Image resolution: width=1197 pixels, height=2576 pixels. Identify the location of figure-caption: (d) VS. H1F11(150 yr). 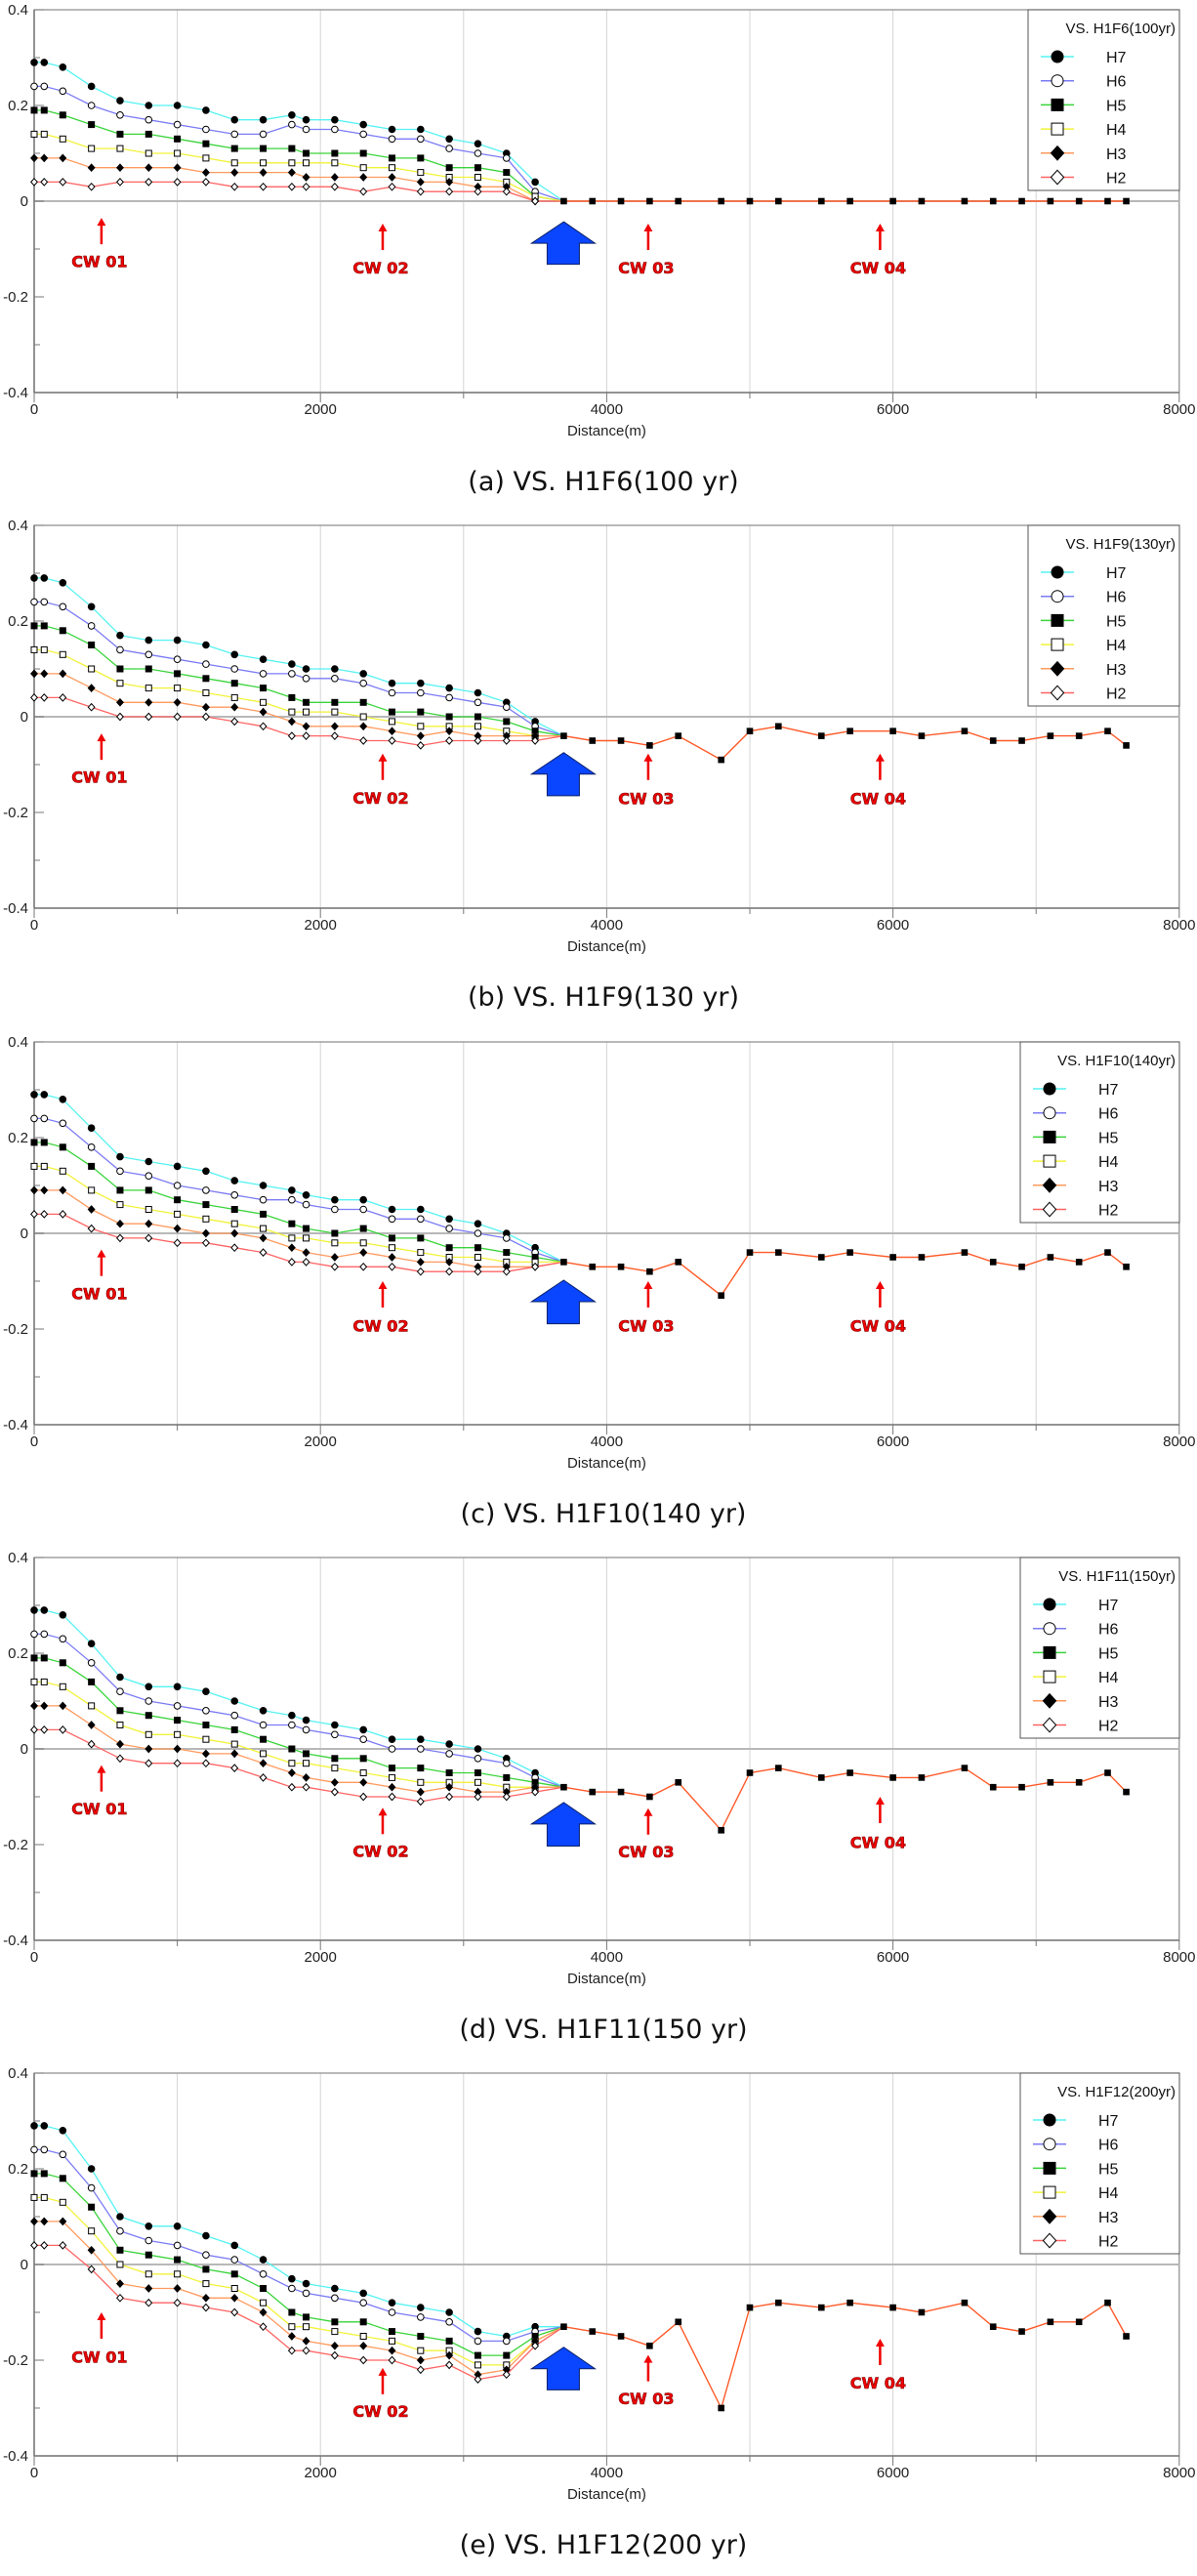
(603, 2030).